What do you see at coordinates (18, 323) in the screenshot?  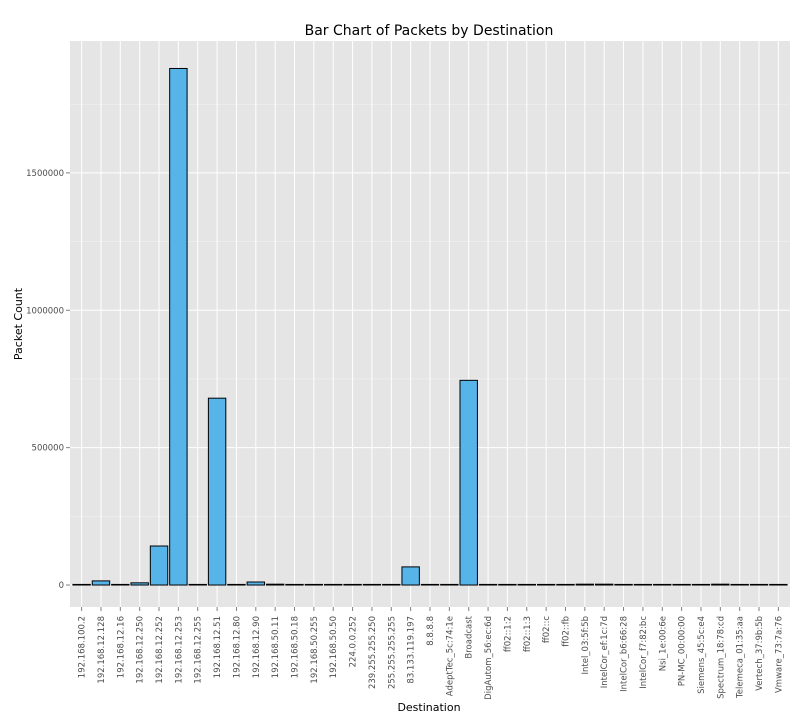 I see `y-axis-title: Packet Count` at bounding box center [18, 323].